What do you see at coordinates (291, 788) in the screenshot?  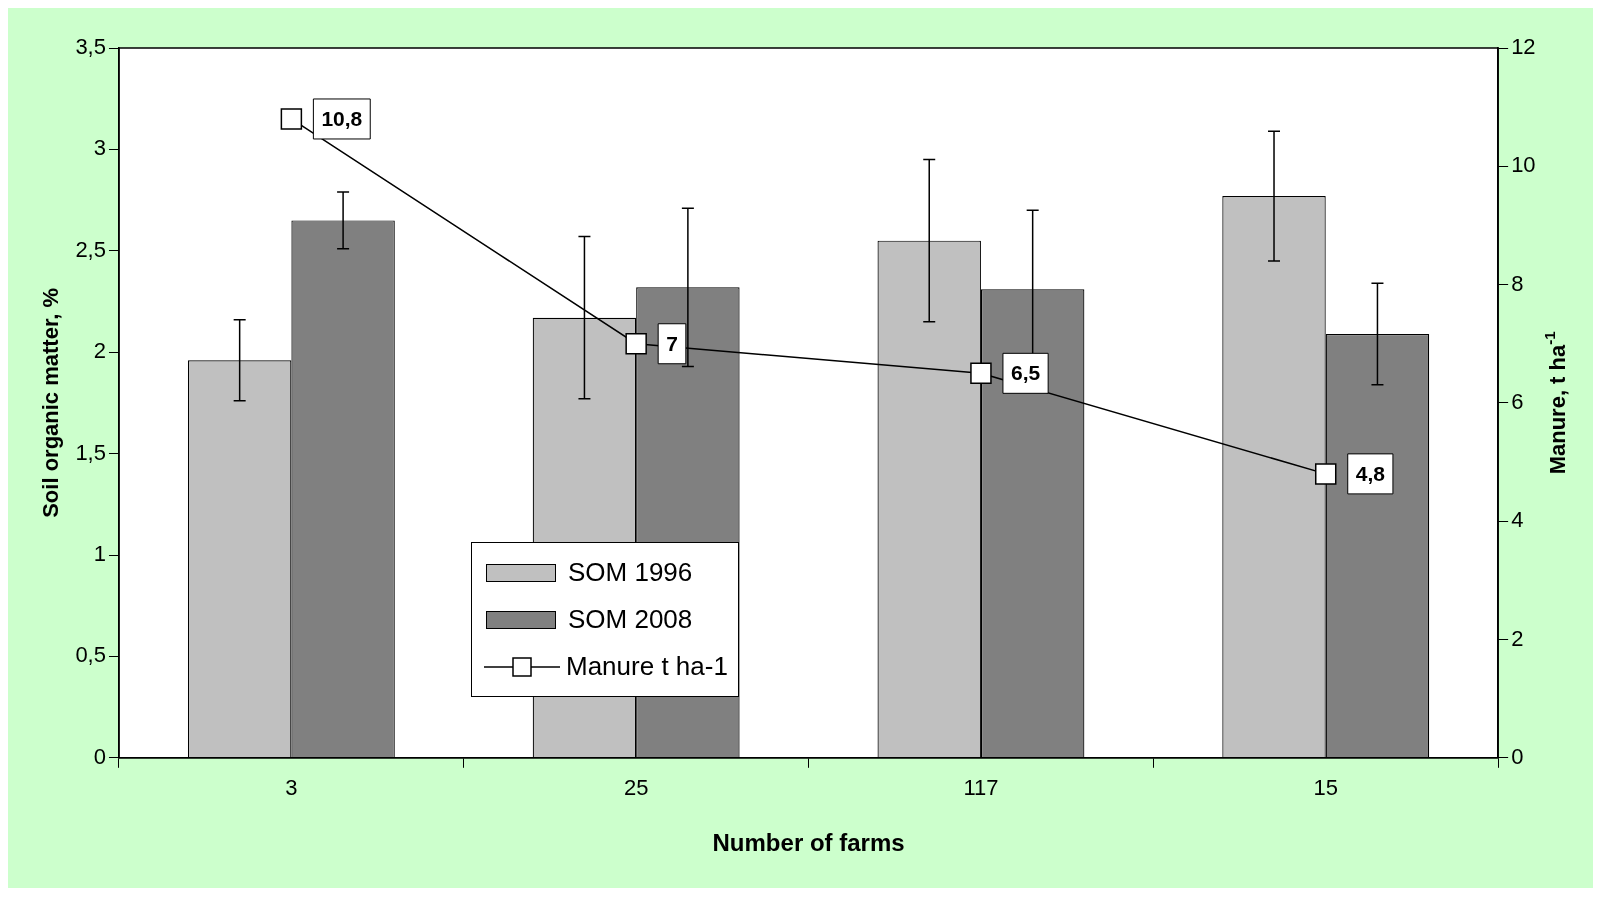 I see `x-tick-label: 3` at bounding box center [291, 788].